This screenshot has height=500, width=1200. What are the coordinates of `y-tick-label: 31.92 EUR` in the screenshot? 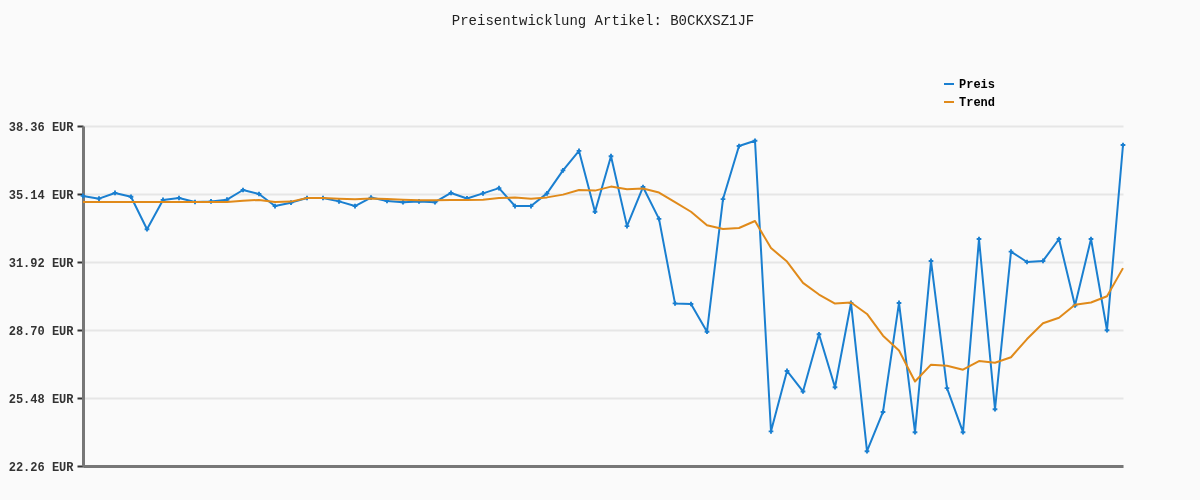 It's located at (41, 263).